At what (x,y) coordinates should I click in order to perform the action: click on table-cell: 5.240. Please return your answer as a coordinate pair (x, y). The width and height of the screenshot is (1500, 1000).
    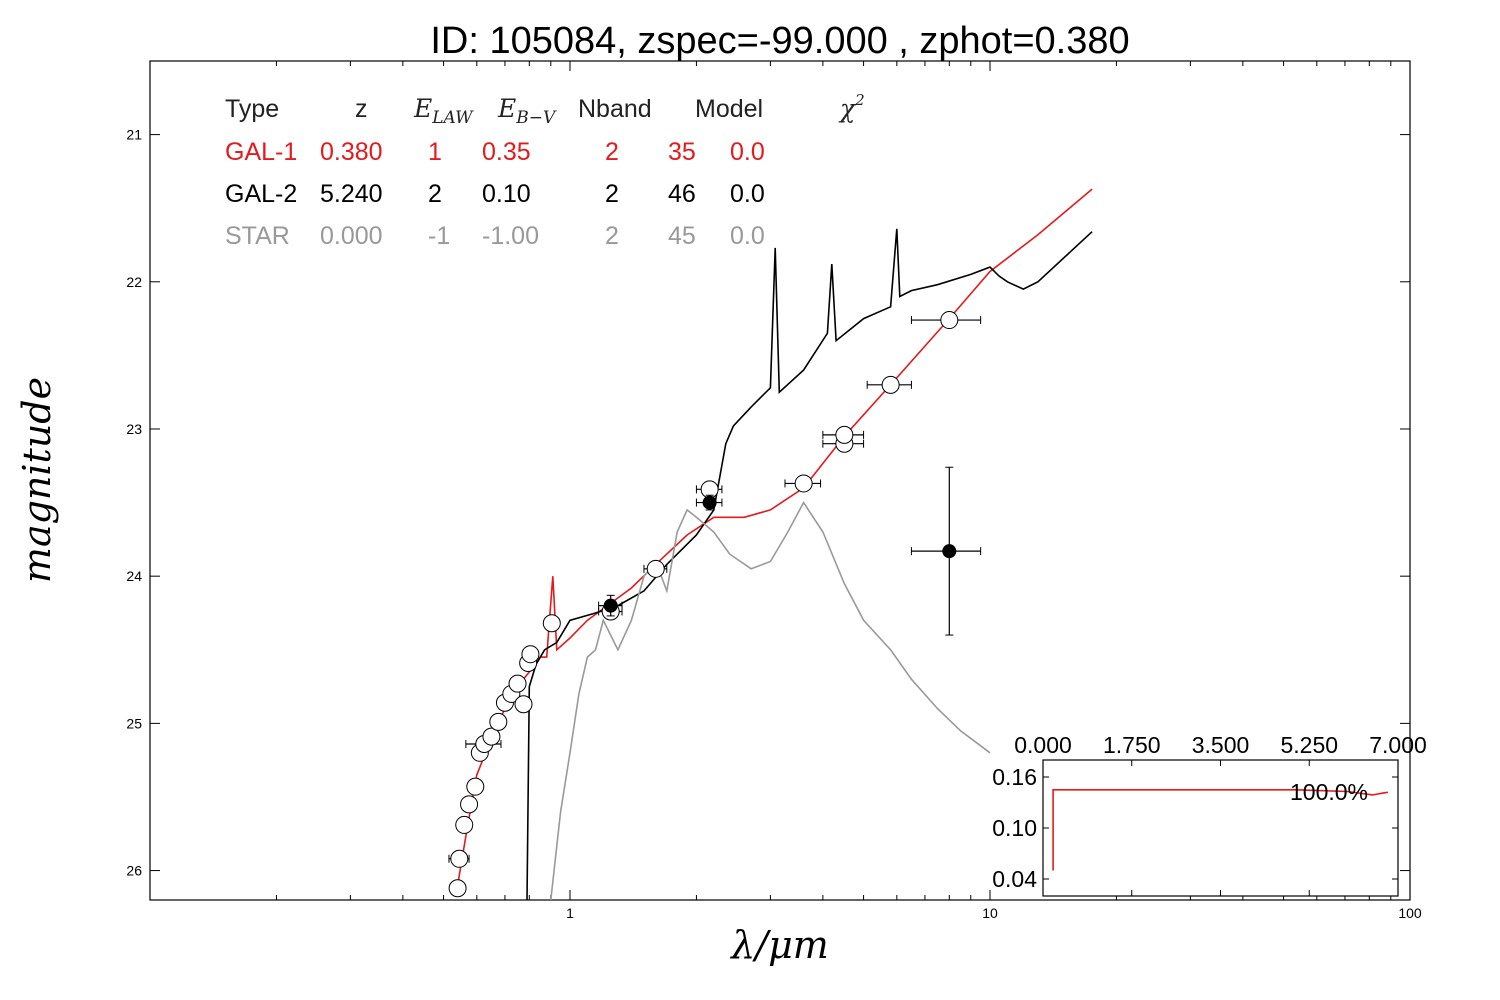
    Looking at the image, I should click on (351, 194).